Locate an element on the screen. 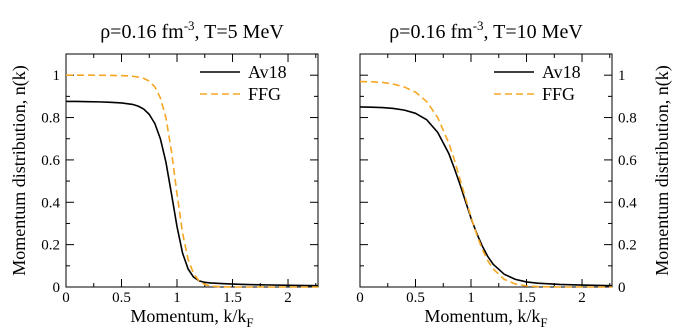 The image size is (678, 333). chart-title: ρ=0.16 fm-3, T=10 MeV is located at coordinates (486, 30).